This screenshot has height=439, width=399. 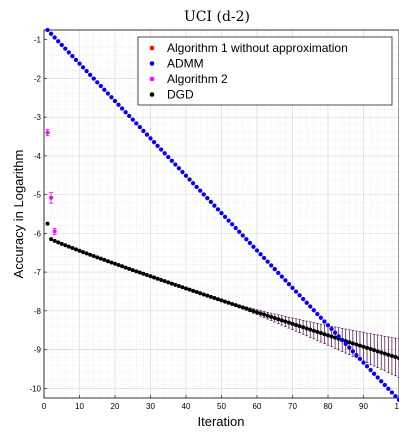 I want to click on y-tick-label: -9, so click(x=38, y=350).